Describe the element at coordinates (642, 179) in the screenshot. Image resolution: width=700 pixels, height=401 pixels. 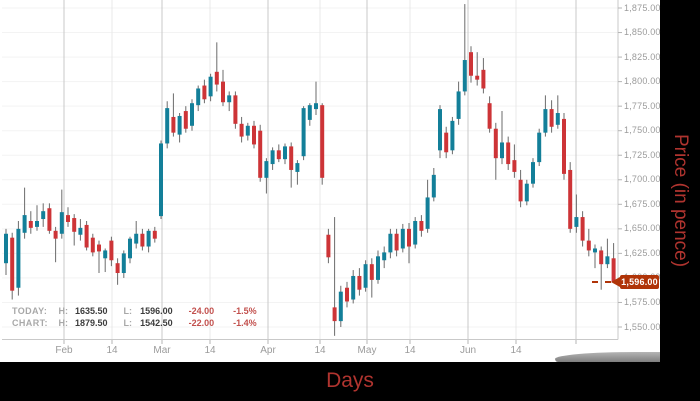
I see `y-axis-tick-label: 1,700.00` at that location.